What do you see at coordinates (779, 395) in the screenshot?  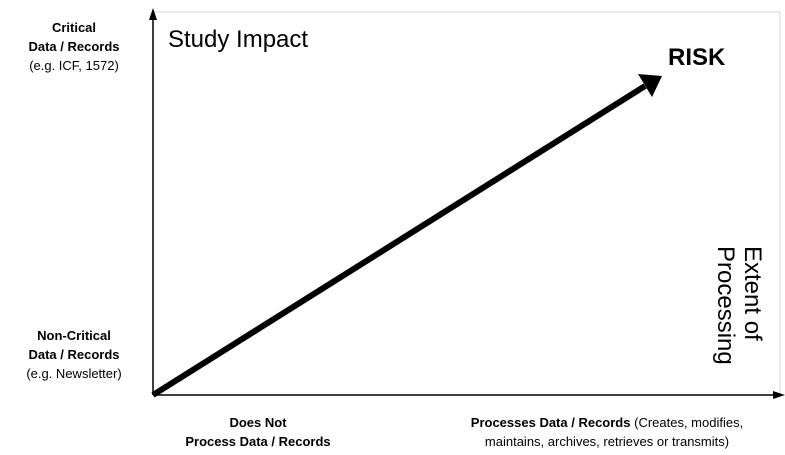 I see `x-axis-arrowhead` at bounding box center [779, 395].